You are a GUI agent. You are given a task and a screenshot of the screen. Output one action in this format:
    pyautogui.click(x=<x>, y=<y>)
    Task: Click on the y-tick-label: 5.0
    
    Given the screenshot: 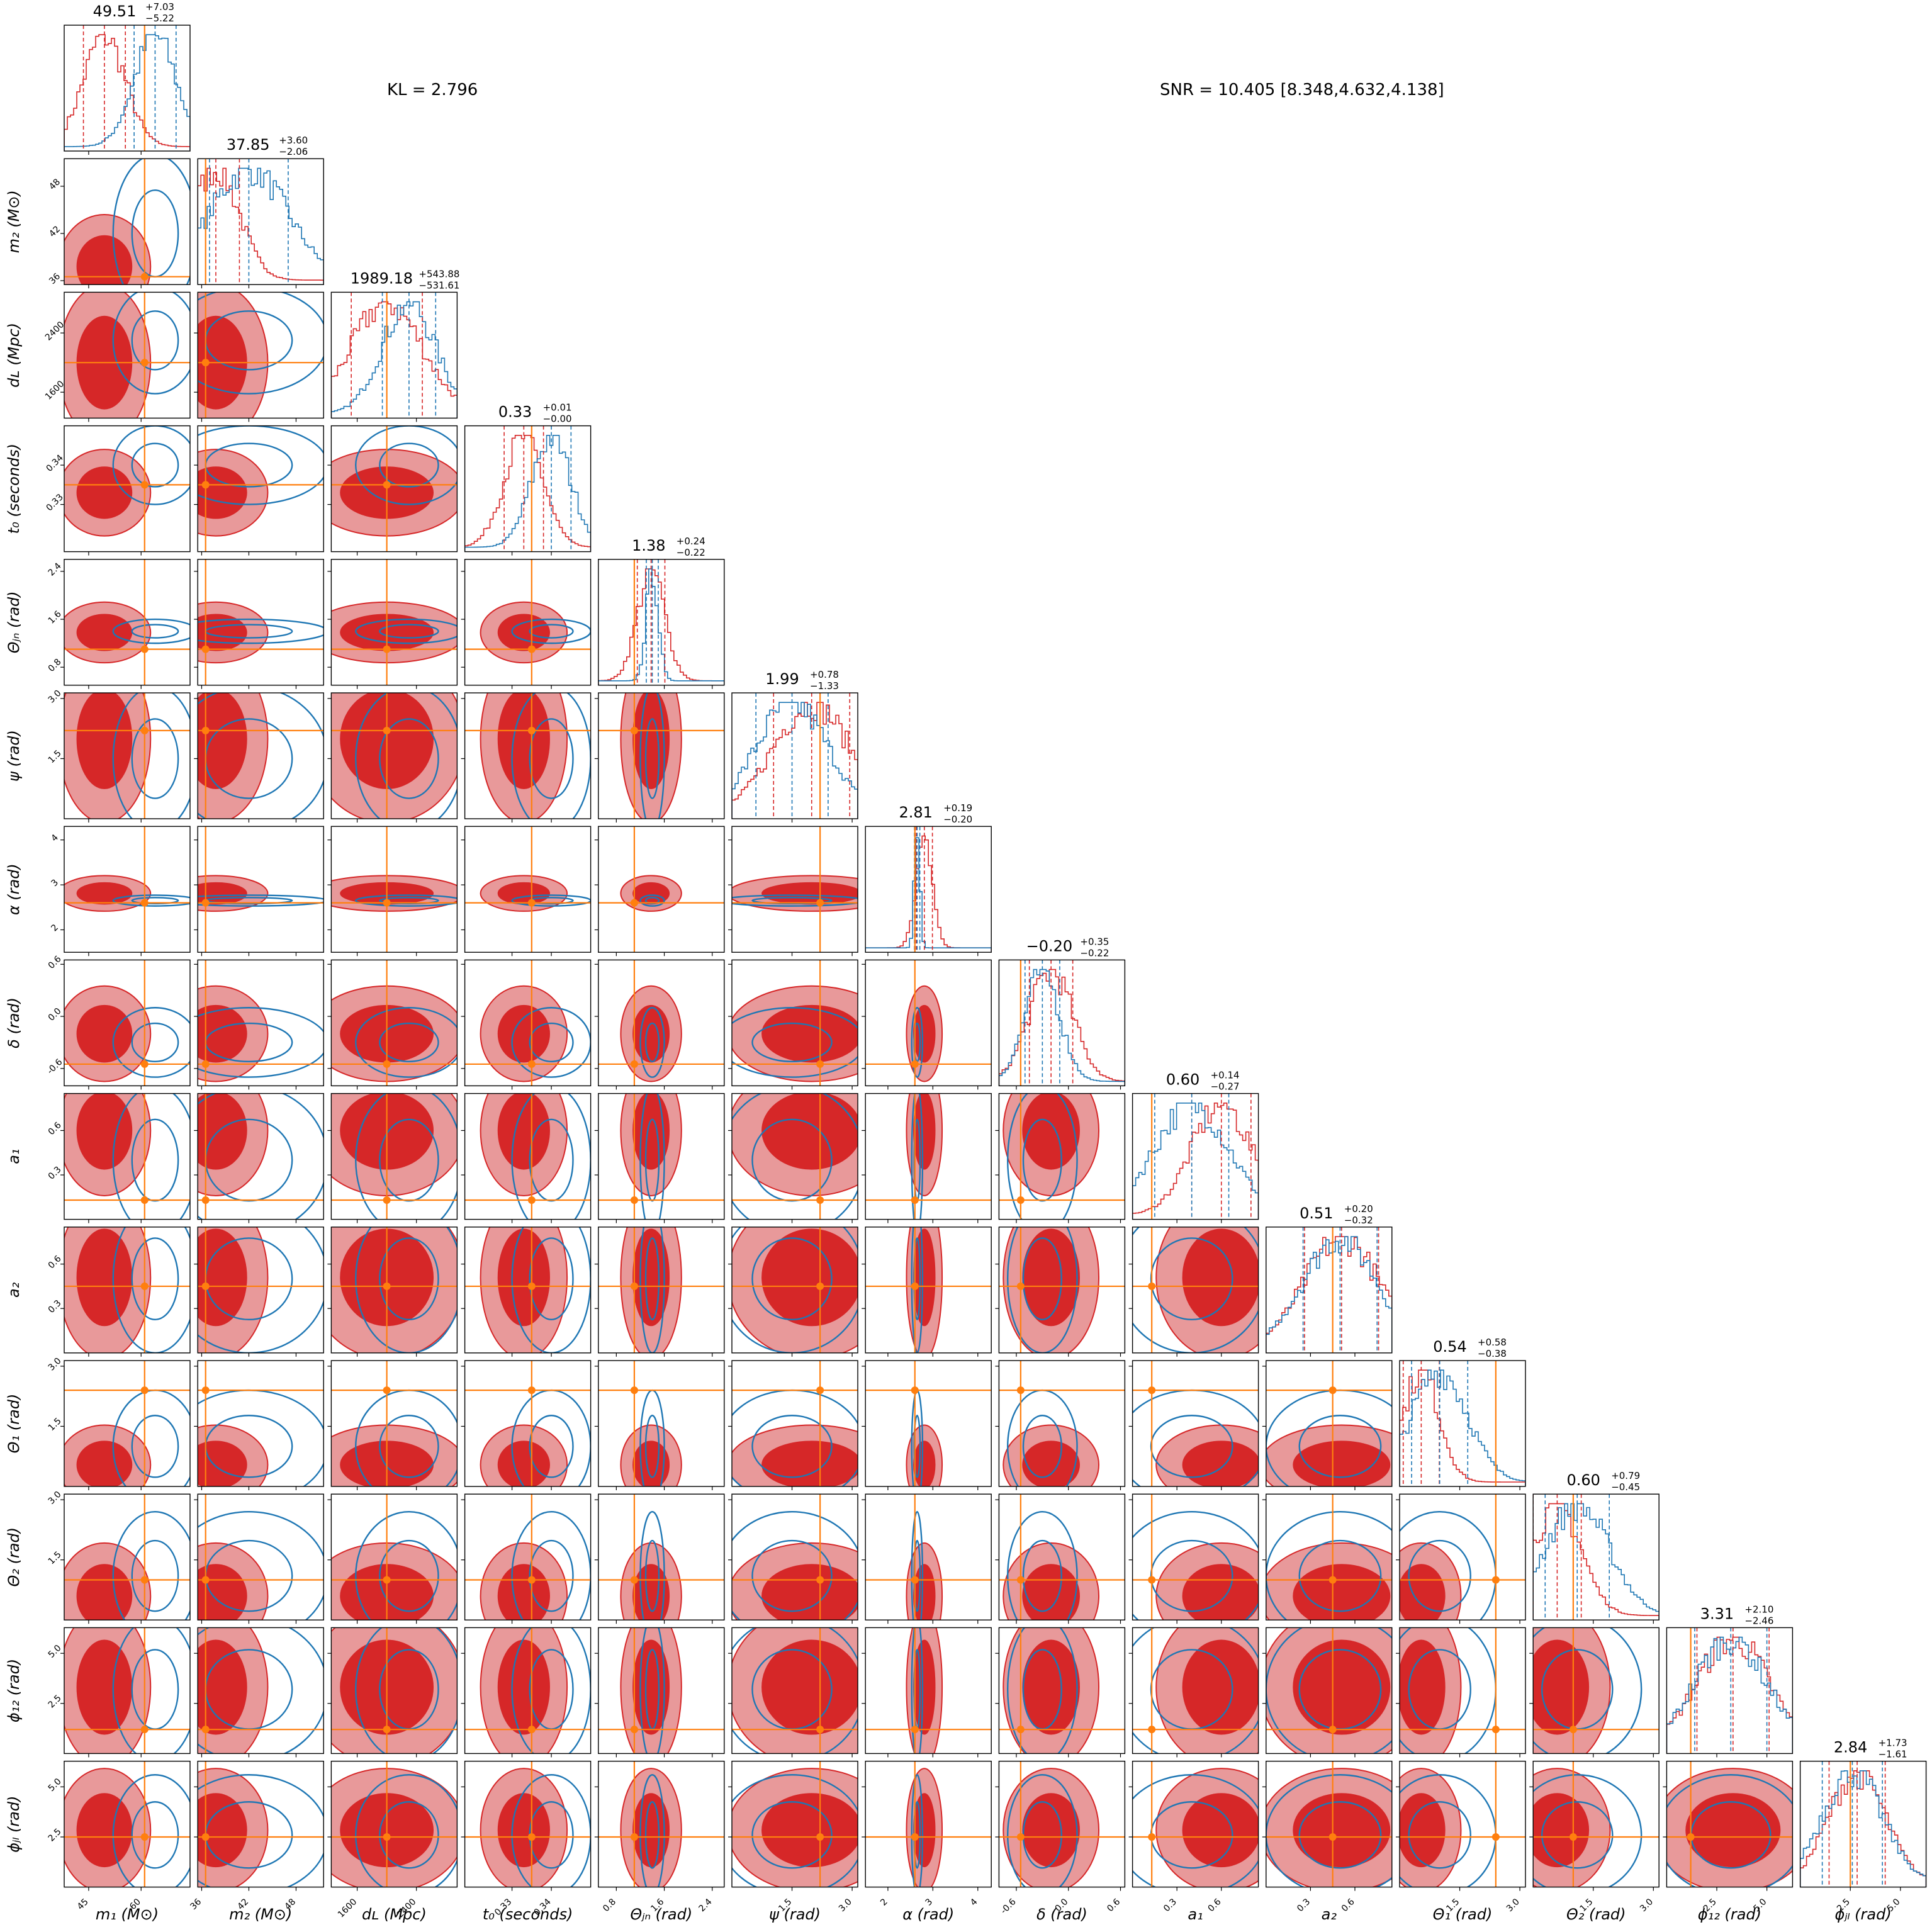 What is the action you would take?
    pyautogui.click(x=55, y=1785)
    